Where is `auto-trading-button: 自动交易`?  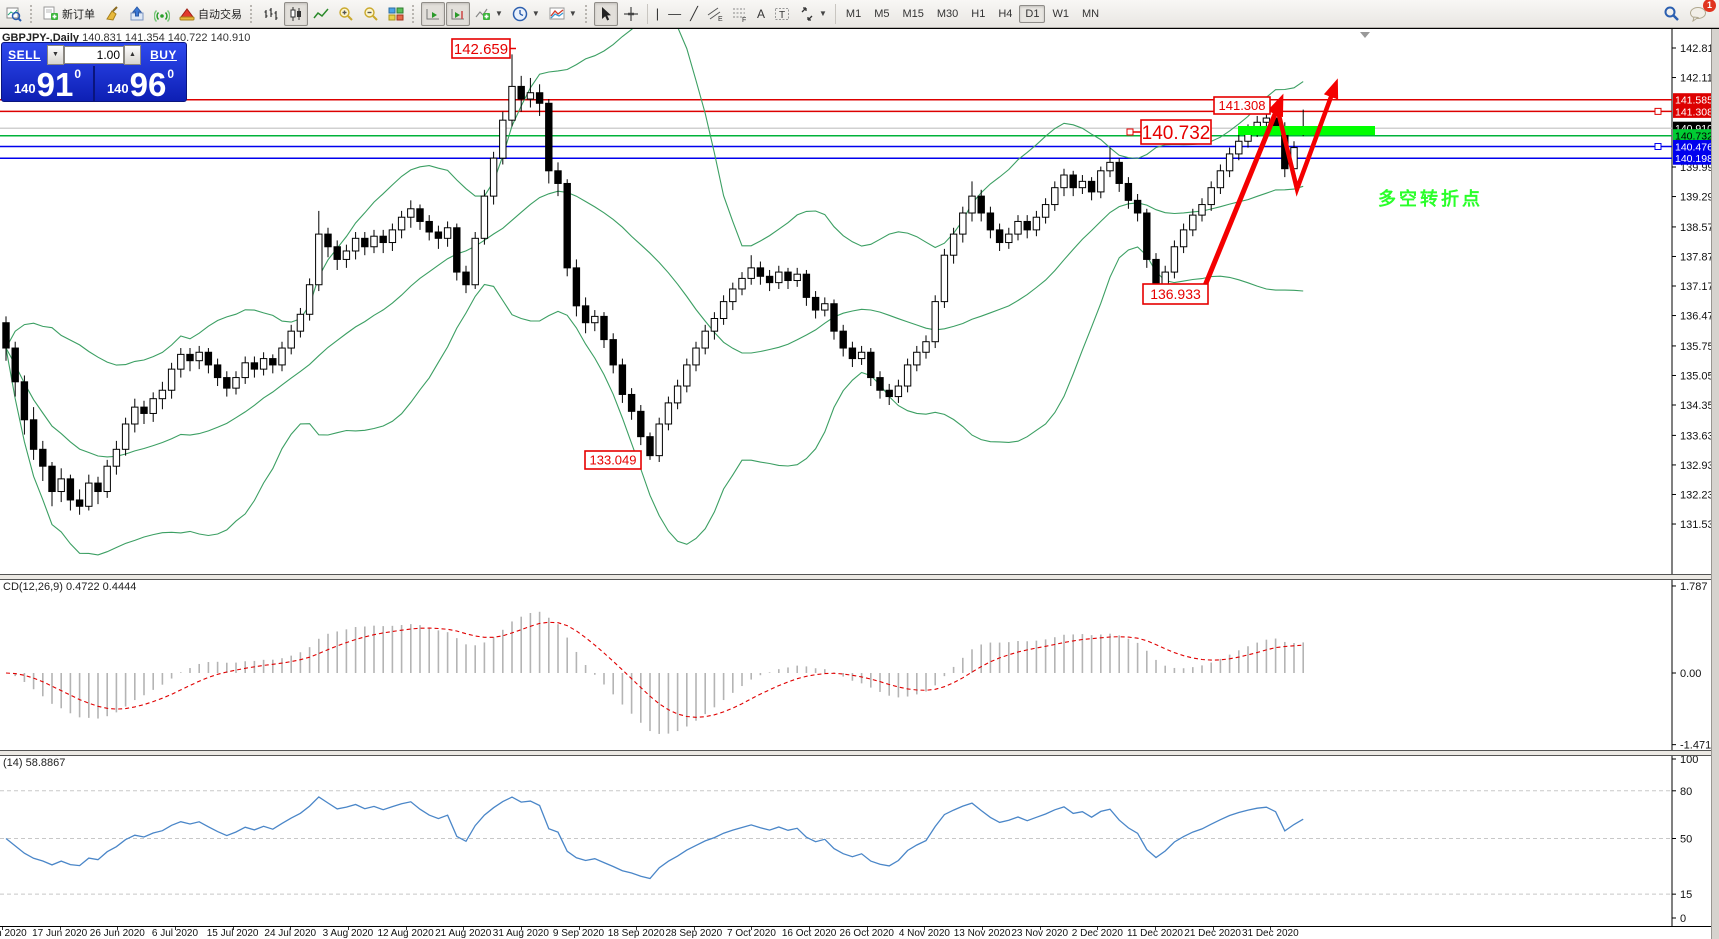 auto-trading-button: 自动交易 is located at coordinates (210, 14).